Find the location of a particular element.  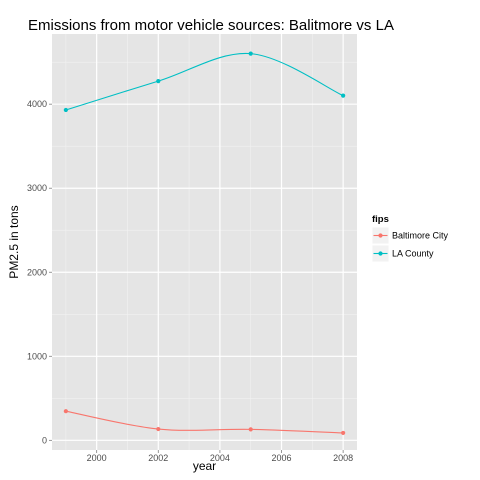

x-axis-ticks: 2000 2002 2004 2006 2008 is located at coordinates (220, 456).